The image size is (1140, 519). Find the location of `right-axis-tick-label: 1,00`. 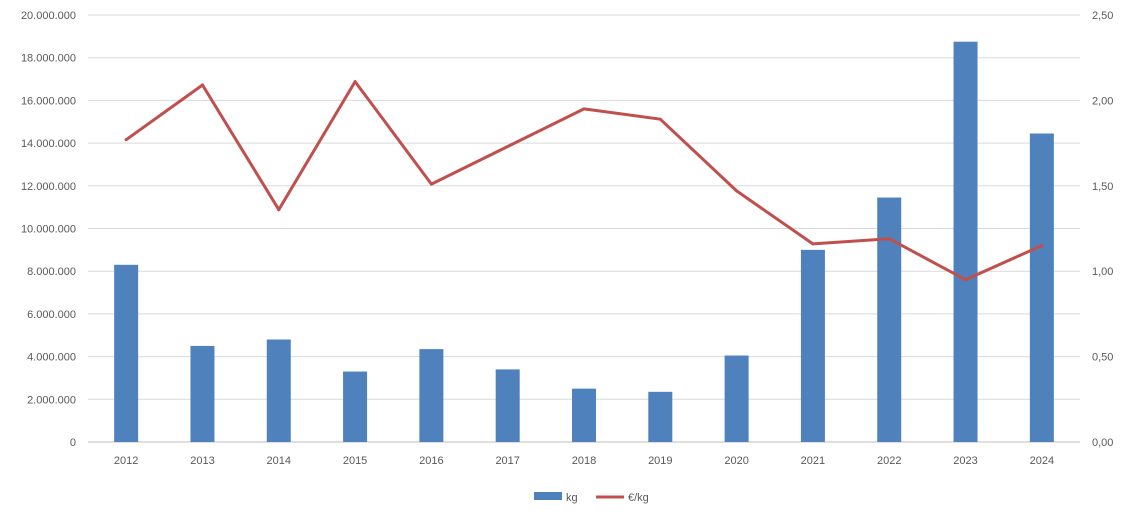

right-axis-tick-label: 1,00 is located at coordinates (1102, 272).